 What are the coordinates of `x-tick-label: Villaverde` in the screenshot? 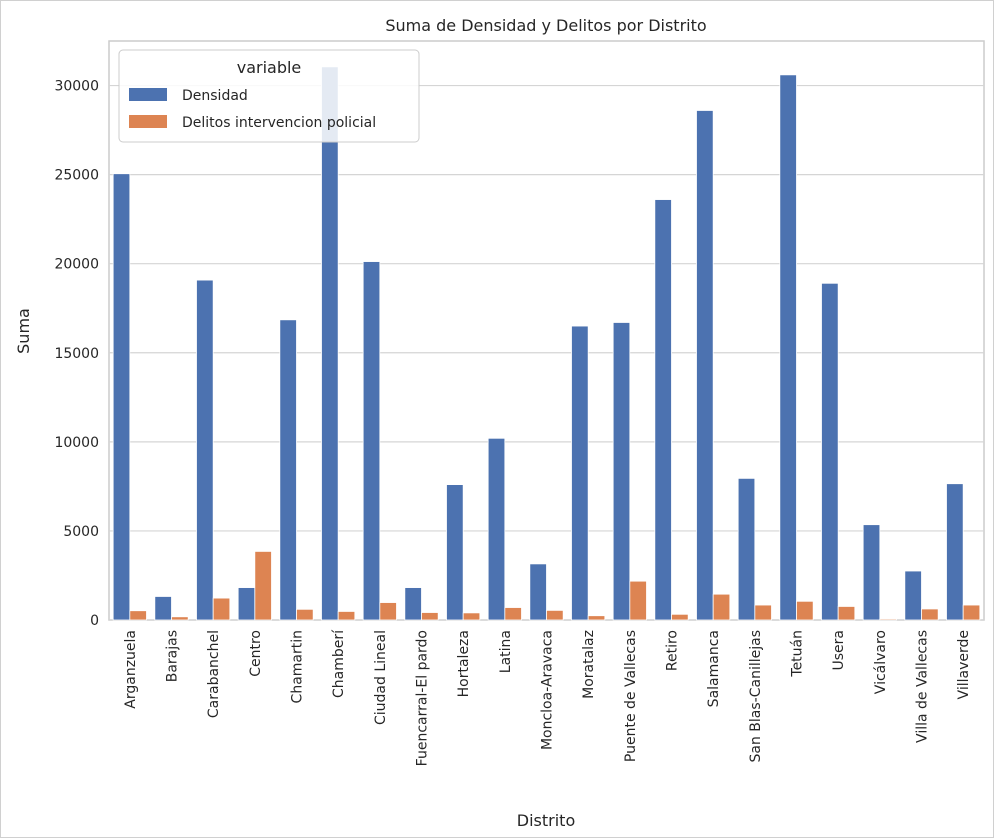 It's located at (964, 664).